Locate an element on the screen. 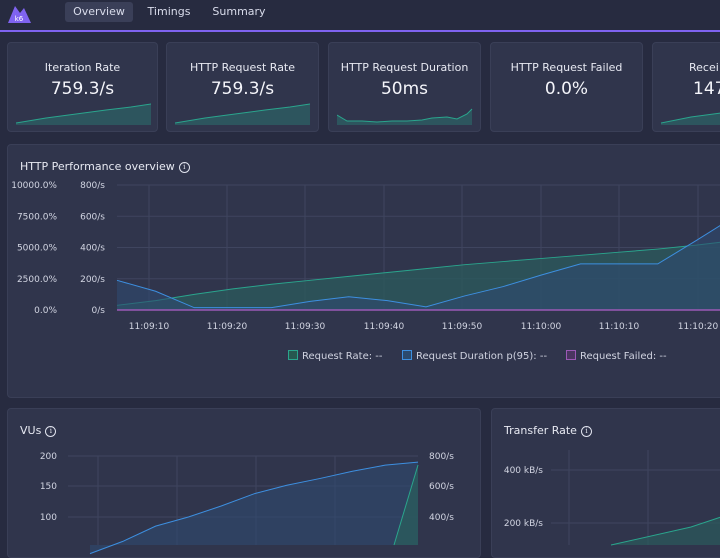  logo-text: k6 is located at coordinates (19, 19).